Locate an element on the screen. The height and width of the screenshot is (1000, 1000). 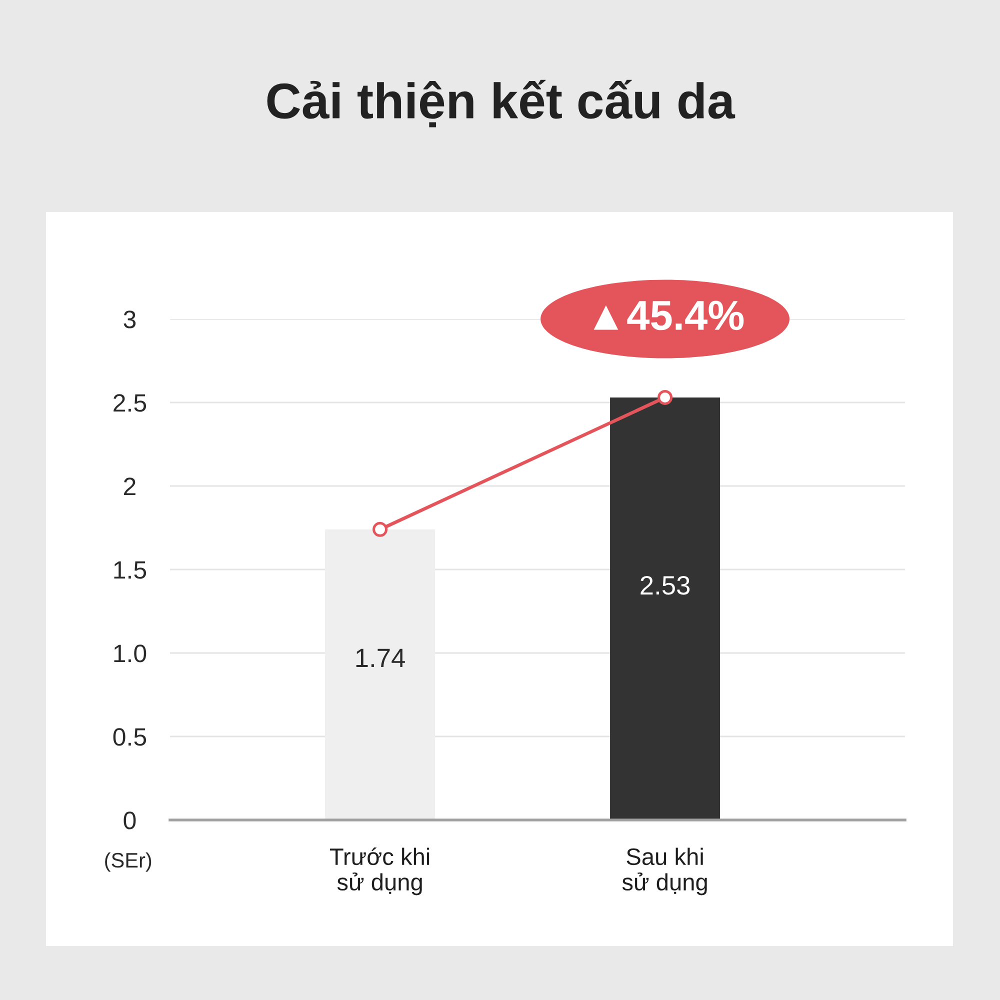
data-label: 2.53 is located at coordinates (665, 585).